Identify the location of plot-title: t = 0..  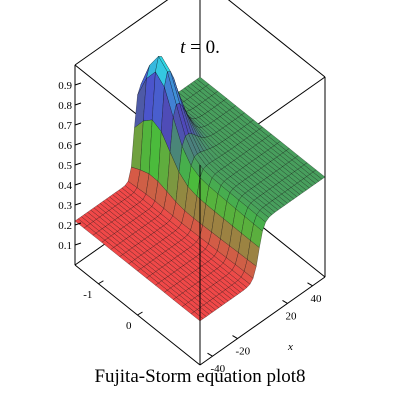
(200, 47).